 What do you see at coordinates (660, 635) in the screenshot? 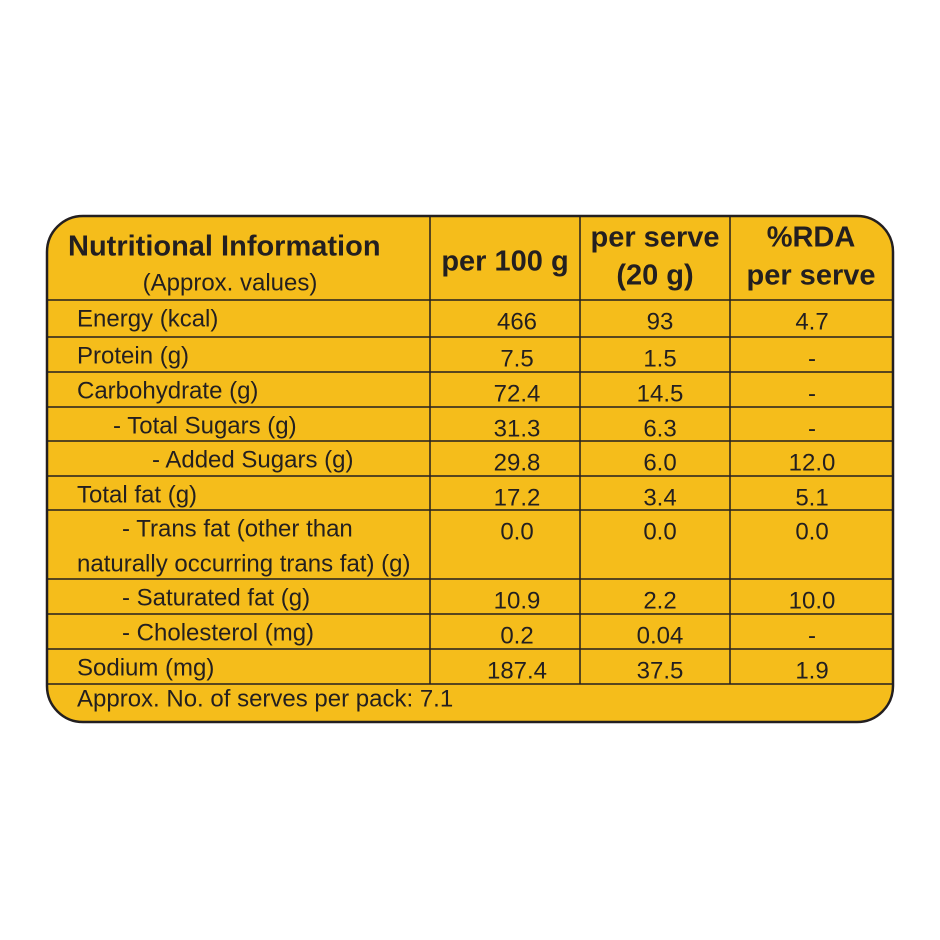
I see `nutrient-value: 0.04` at bounding box center [660, 635].